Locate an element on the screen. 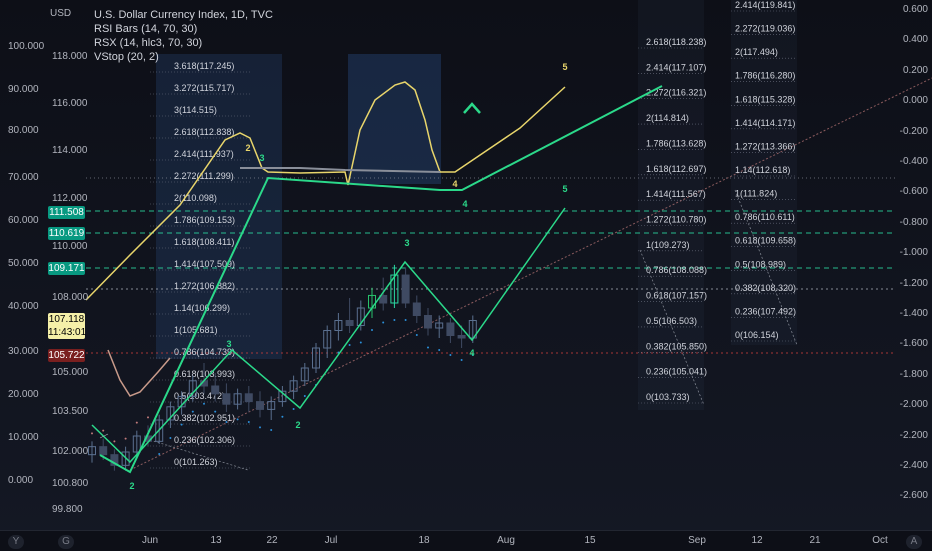 The width and height of the screenshot is (932, 551). time-tick: 13 is located at coordinates (216, 540).